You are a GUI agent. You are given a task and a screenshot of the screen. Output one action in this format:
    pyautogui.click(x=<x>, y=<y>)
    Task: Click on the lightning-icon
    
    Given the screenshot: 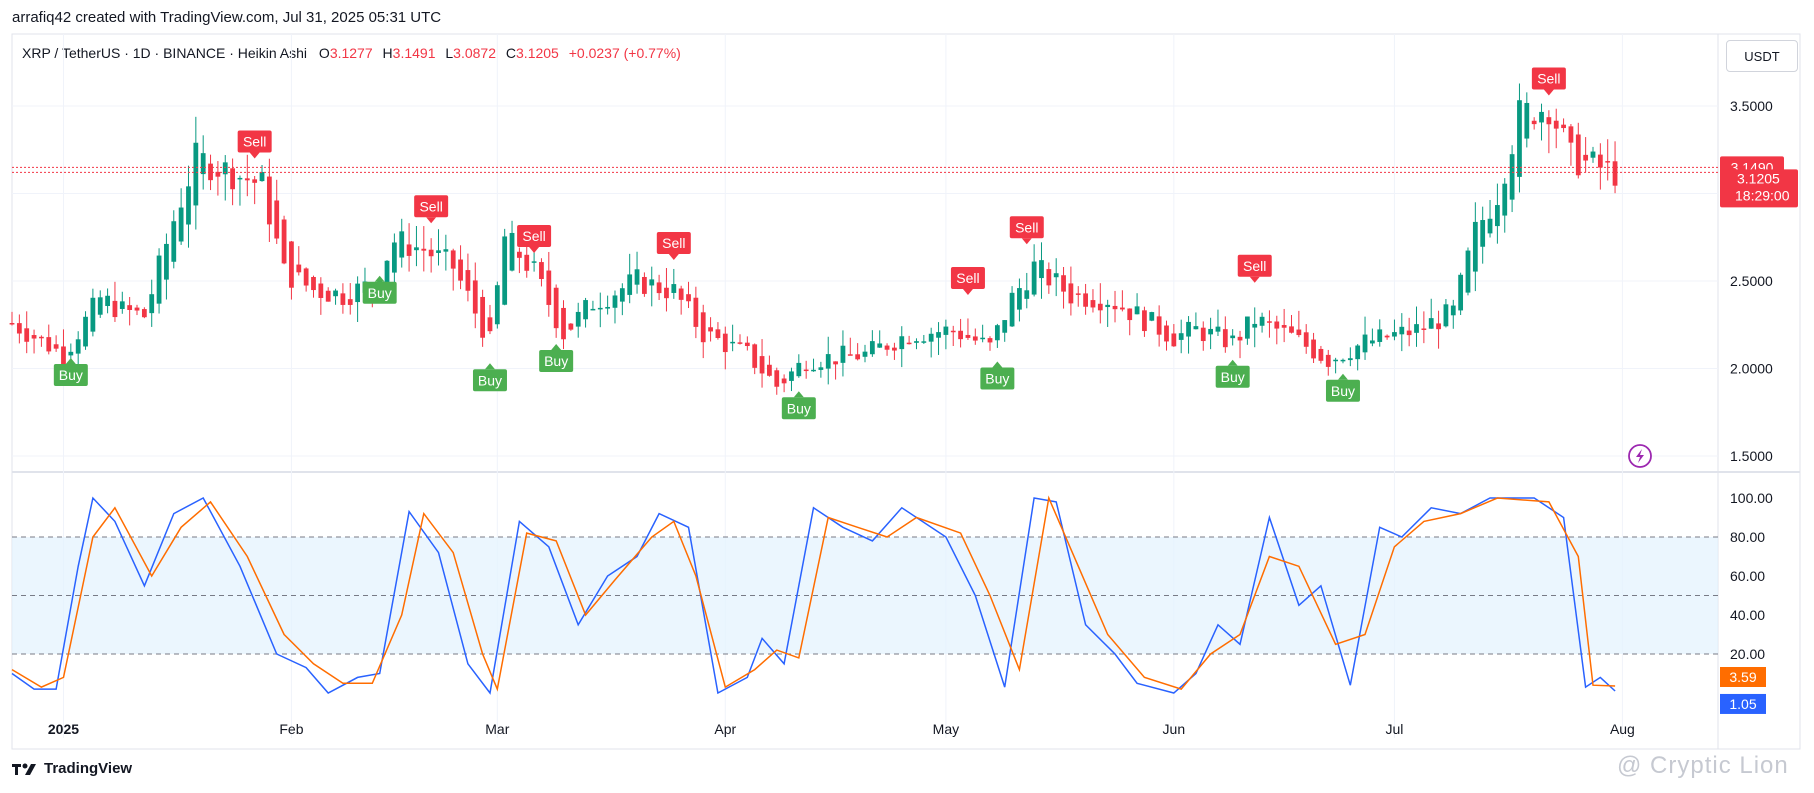 What is the action you would take?
    pyautogui.click(x=1640, y=456)
    